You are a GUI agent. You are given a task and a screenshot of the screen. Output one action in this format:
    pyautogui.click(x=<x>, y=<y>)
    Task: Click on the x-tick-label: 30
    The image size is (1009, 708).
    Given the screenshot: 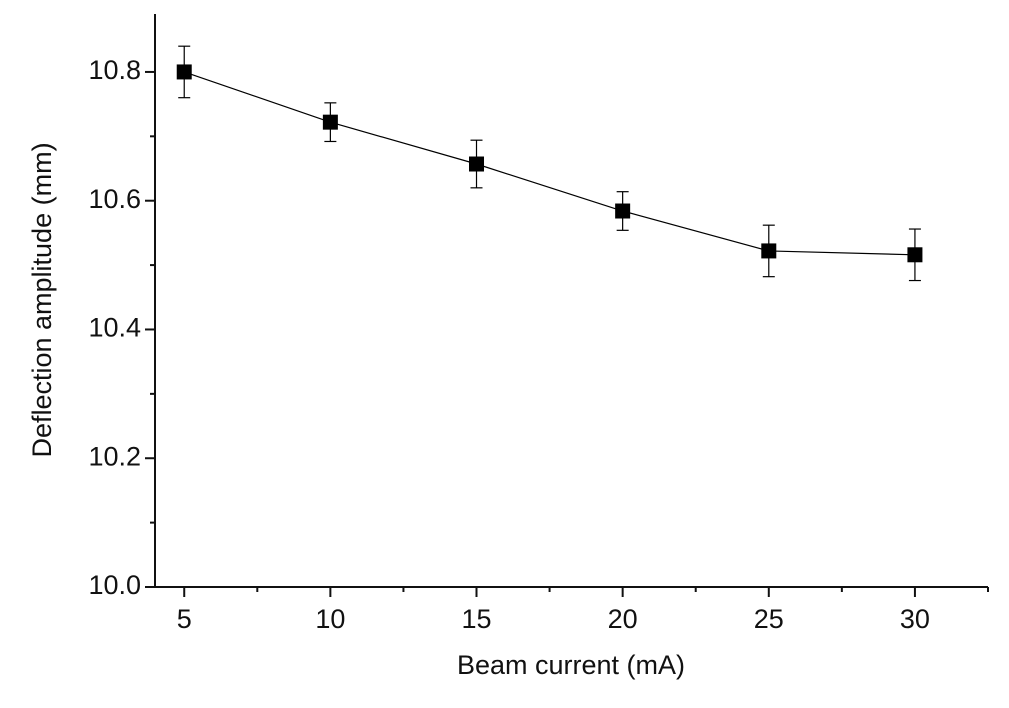 What is the action you would take?
    pyautogui.click(x=915, y=619)
    